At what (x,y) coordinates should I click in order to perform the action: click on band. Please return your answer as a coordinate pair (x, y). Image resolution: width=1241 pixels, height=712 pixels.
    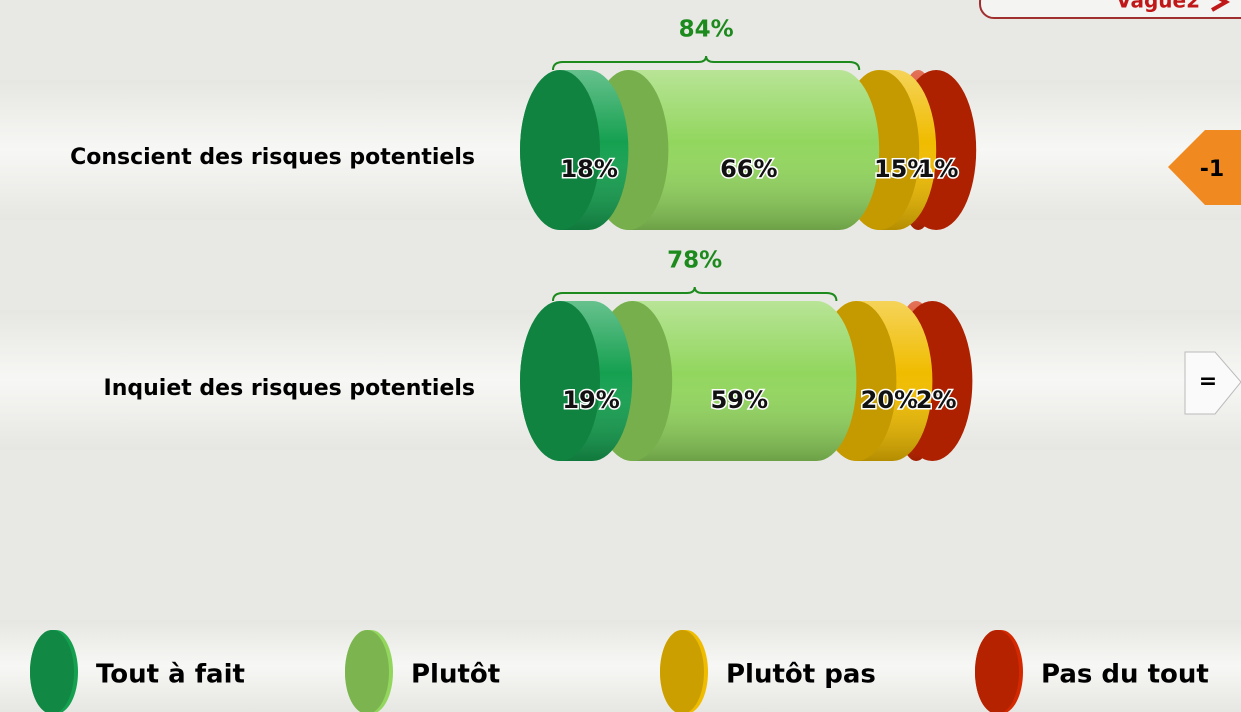
    Looking at the image, I should click on (620, 666).